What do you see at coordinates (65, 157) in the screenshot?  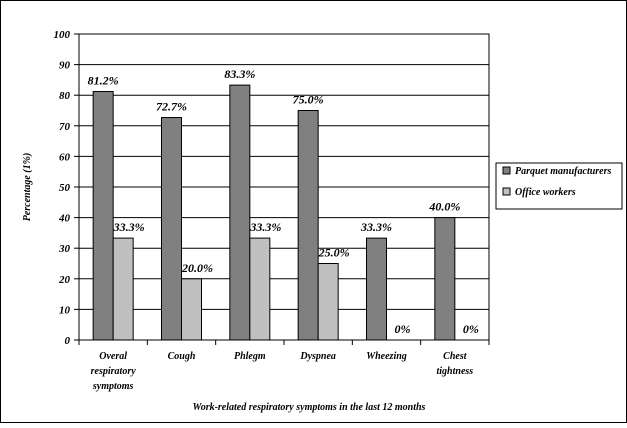 I see `y-tick-label: 60` at bounding box center [65, 157].